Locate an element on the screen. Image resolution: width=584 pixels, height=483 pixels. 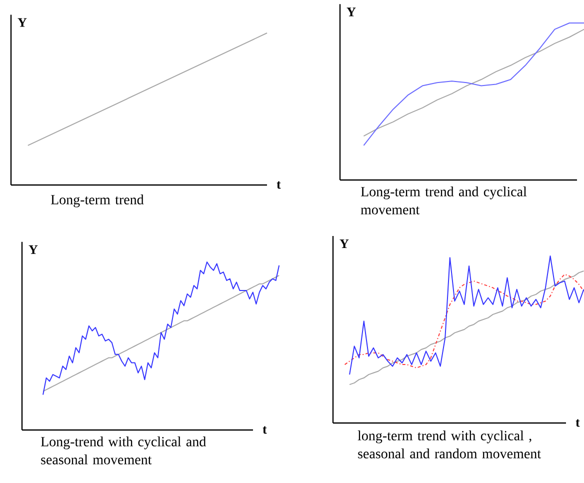
text: long-term trend with cyclical , seasonal and random movement is located at coordinates (449, 444).